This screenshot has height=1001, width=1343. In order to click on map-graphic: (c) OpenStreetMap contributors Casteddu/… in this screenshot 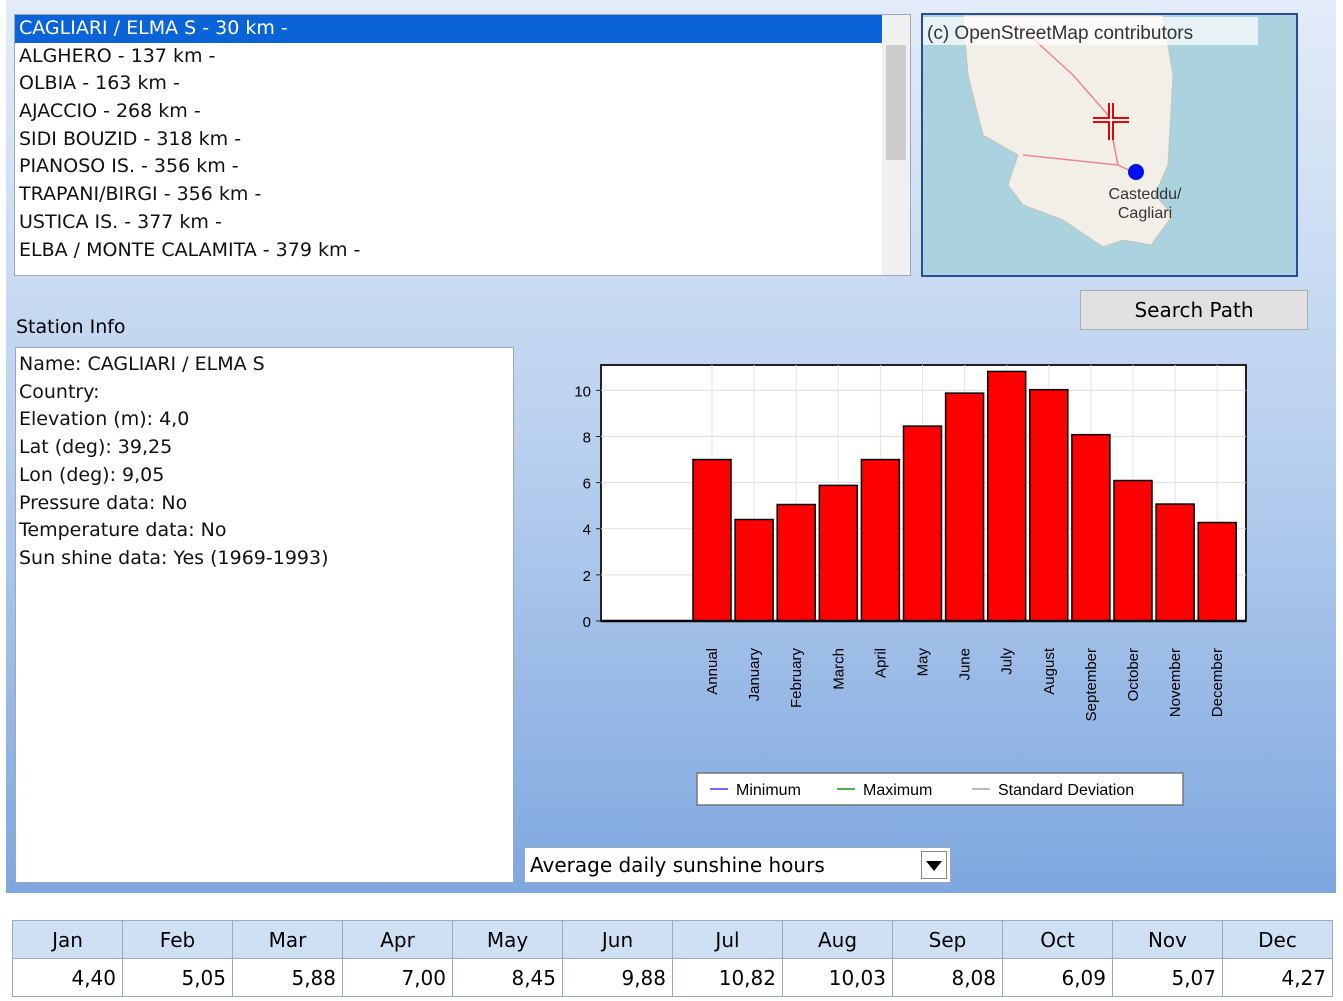, I will do `click(1090, 131)`.